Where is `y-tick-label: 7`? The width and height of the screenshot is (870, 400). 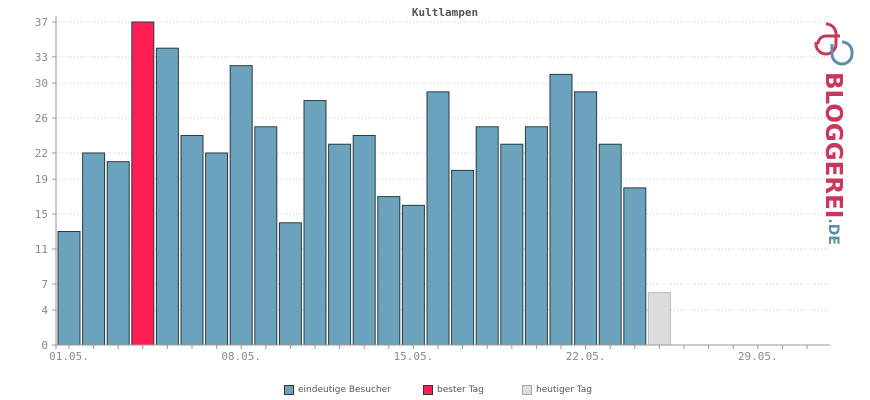
y-tick-label: 7 is located at coordinates (44, 284).